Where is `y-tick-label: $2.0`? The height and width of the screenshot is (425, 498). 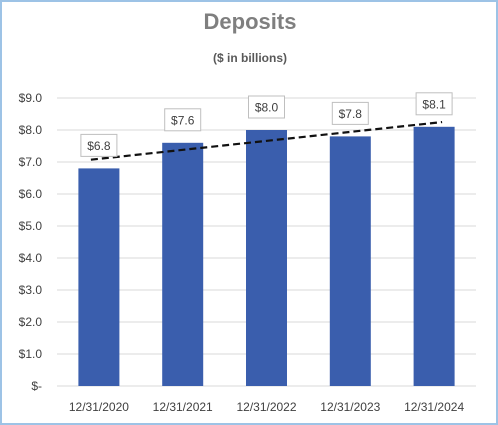 y-tick-label: $2.0 is located at coordinates (31, 322).